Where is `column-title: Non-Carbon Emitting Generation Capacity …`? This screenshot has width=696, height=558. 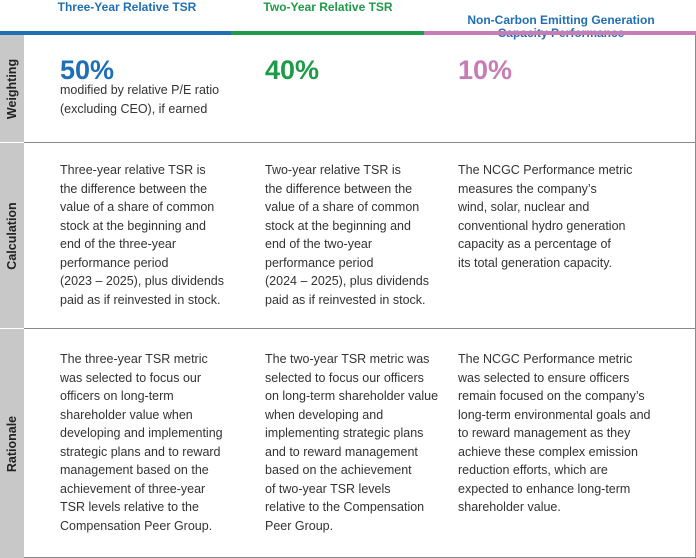
column-title: Non-Carbon Emitting Generation Capacity … is located at coordinates (561, 26).